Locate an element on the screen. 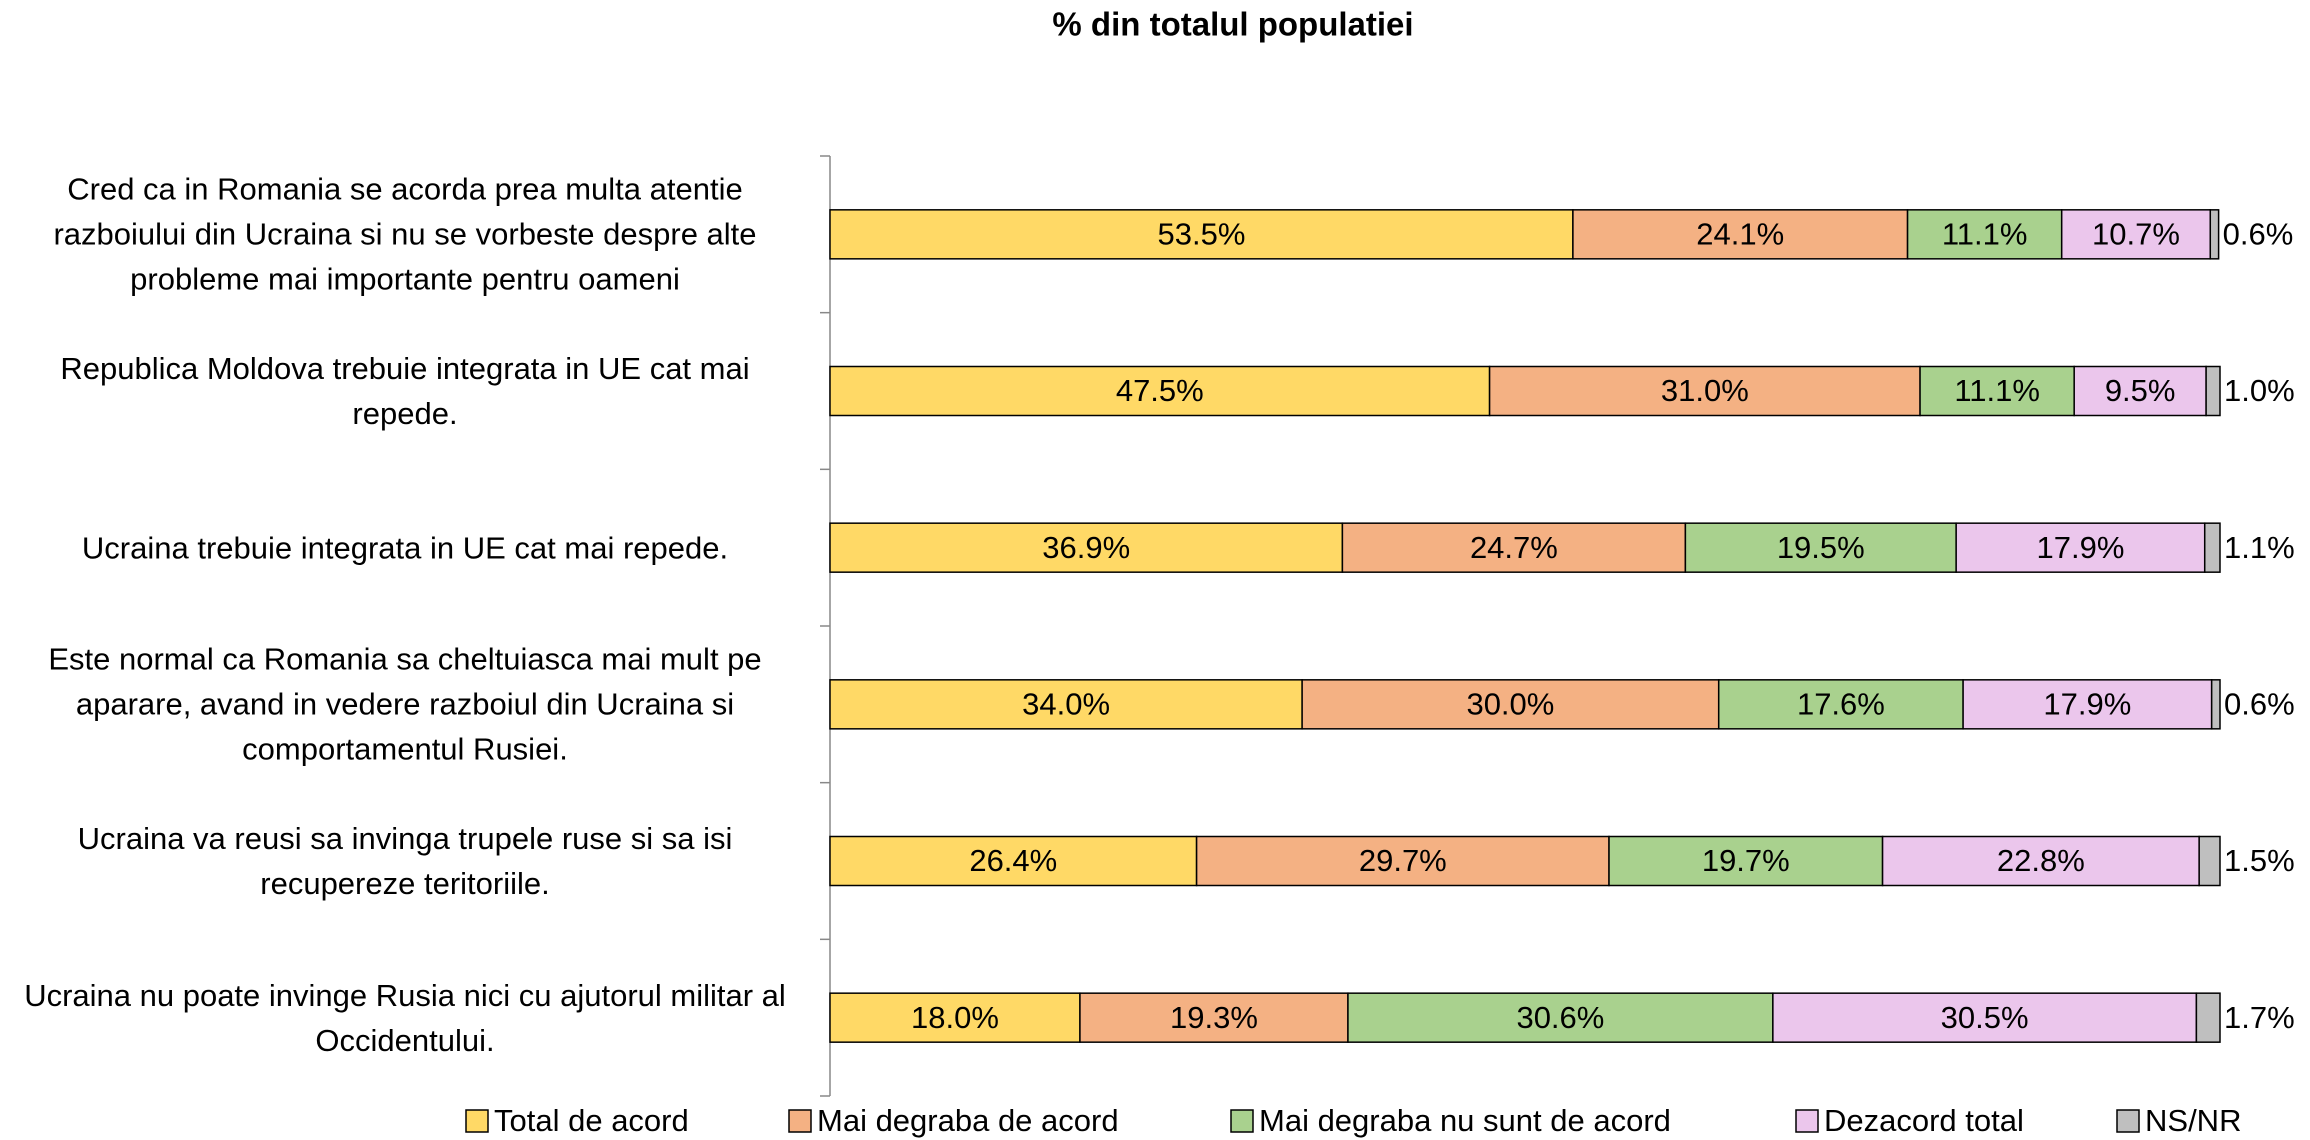  data-label: 53.5% is located at coordinates (1202, 234).